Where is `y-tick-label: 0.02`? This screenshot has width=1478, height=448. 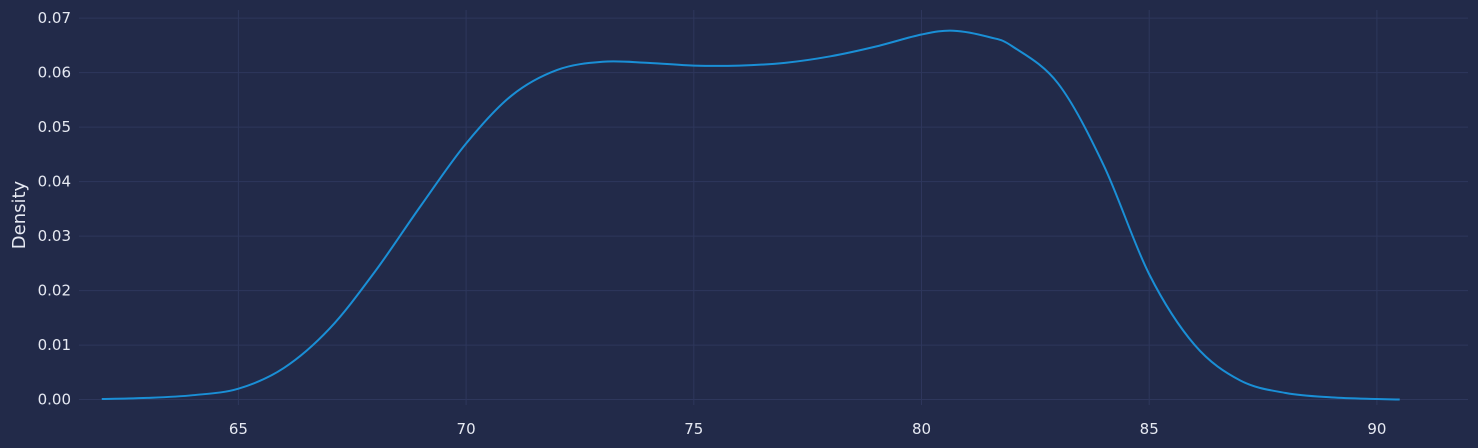 y-tick-label: 0.02 is located at coordinates (54, 291).